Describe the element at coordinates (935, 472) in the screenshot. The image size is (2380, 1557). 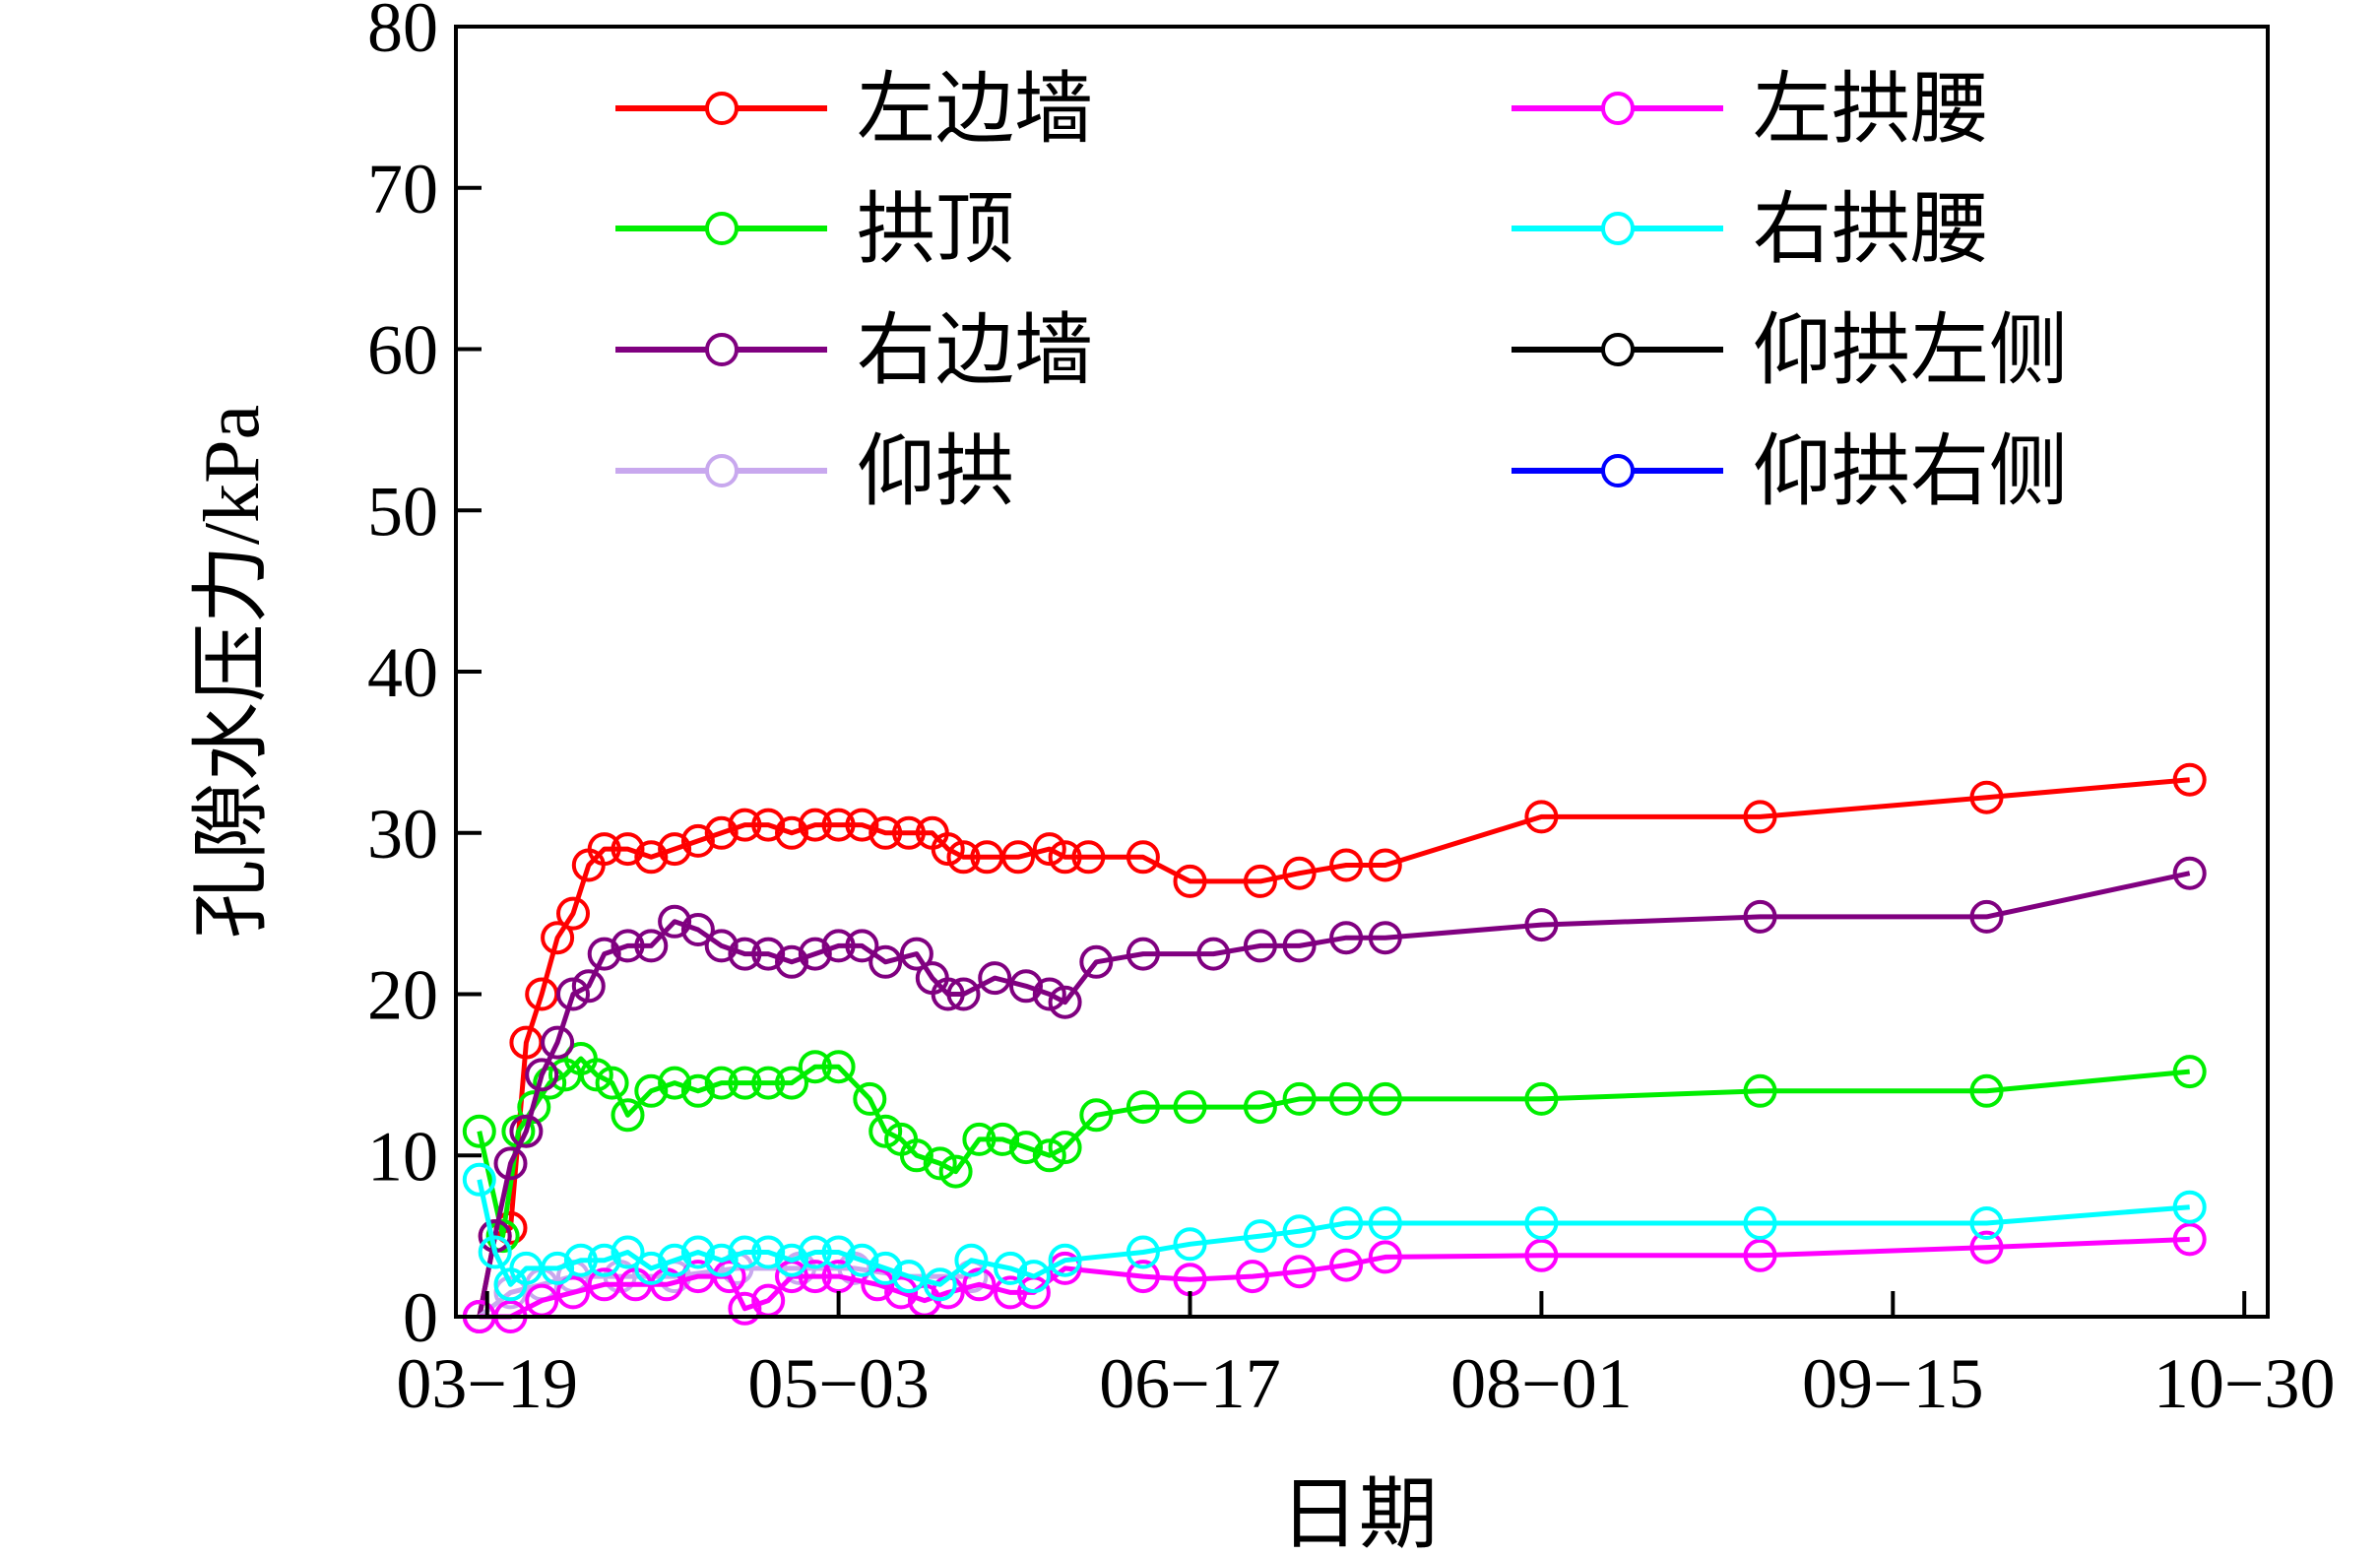
I see `legend-label: 仰拱` at that location.